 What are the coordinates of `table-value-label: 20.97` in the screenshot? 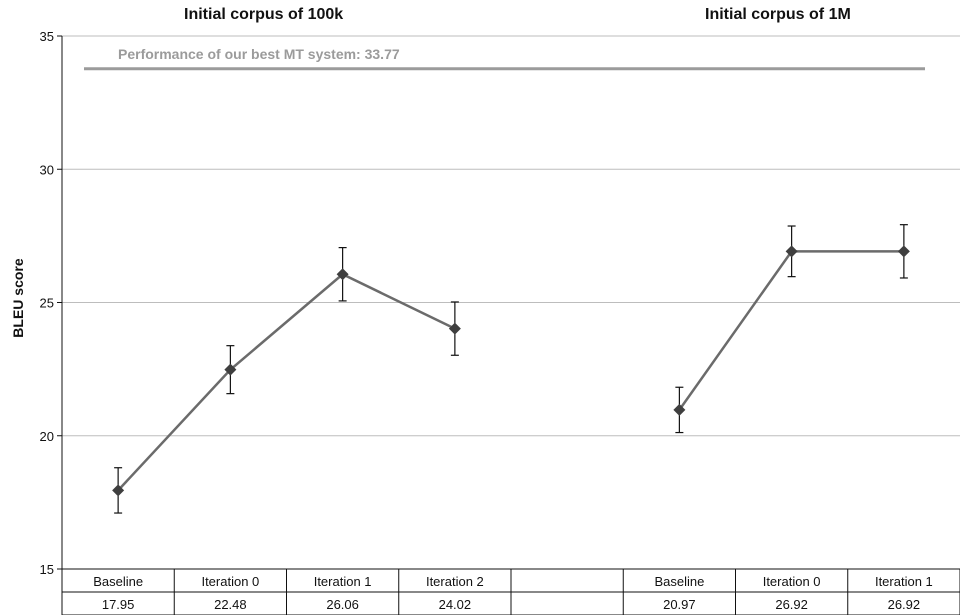 It's located at (679, 604).